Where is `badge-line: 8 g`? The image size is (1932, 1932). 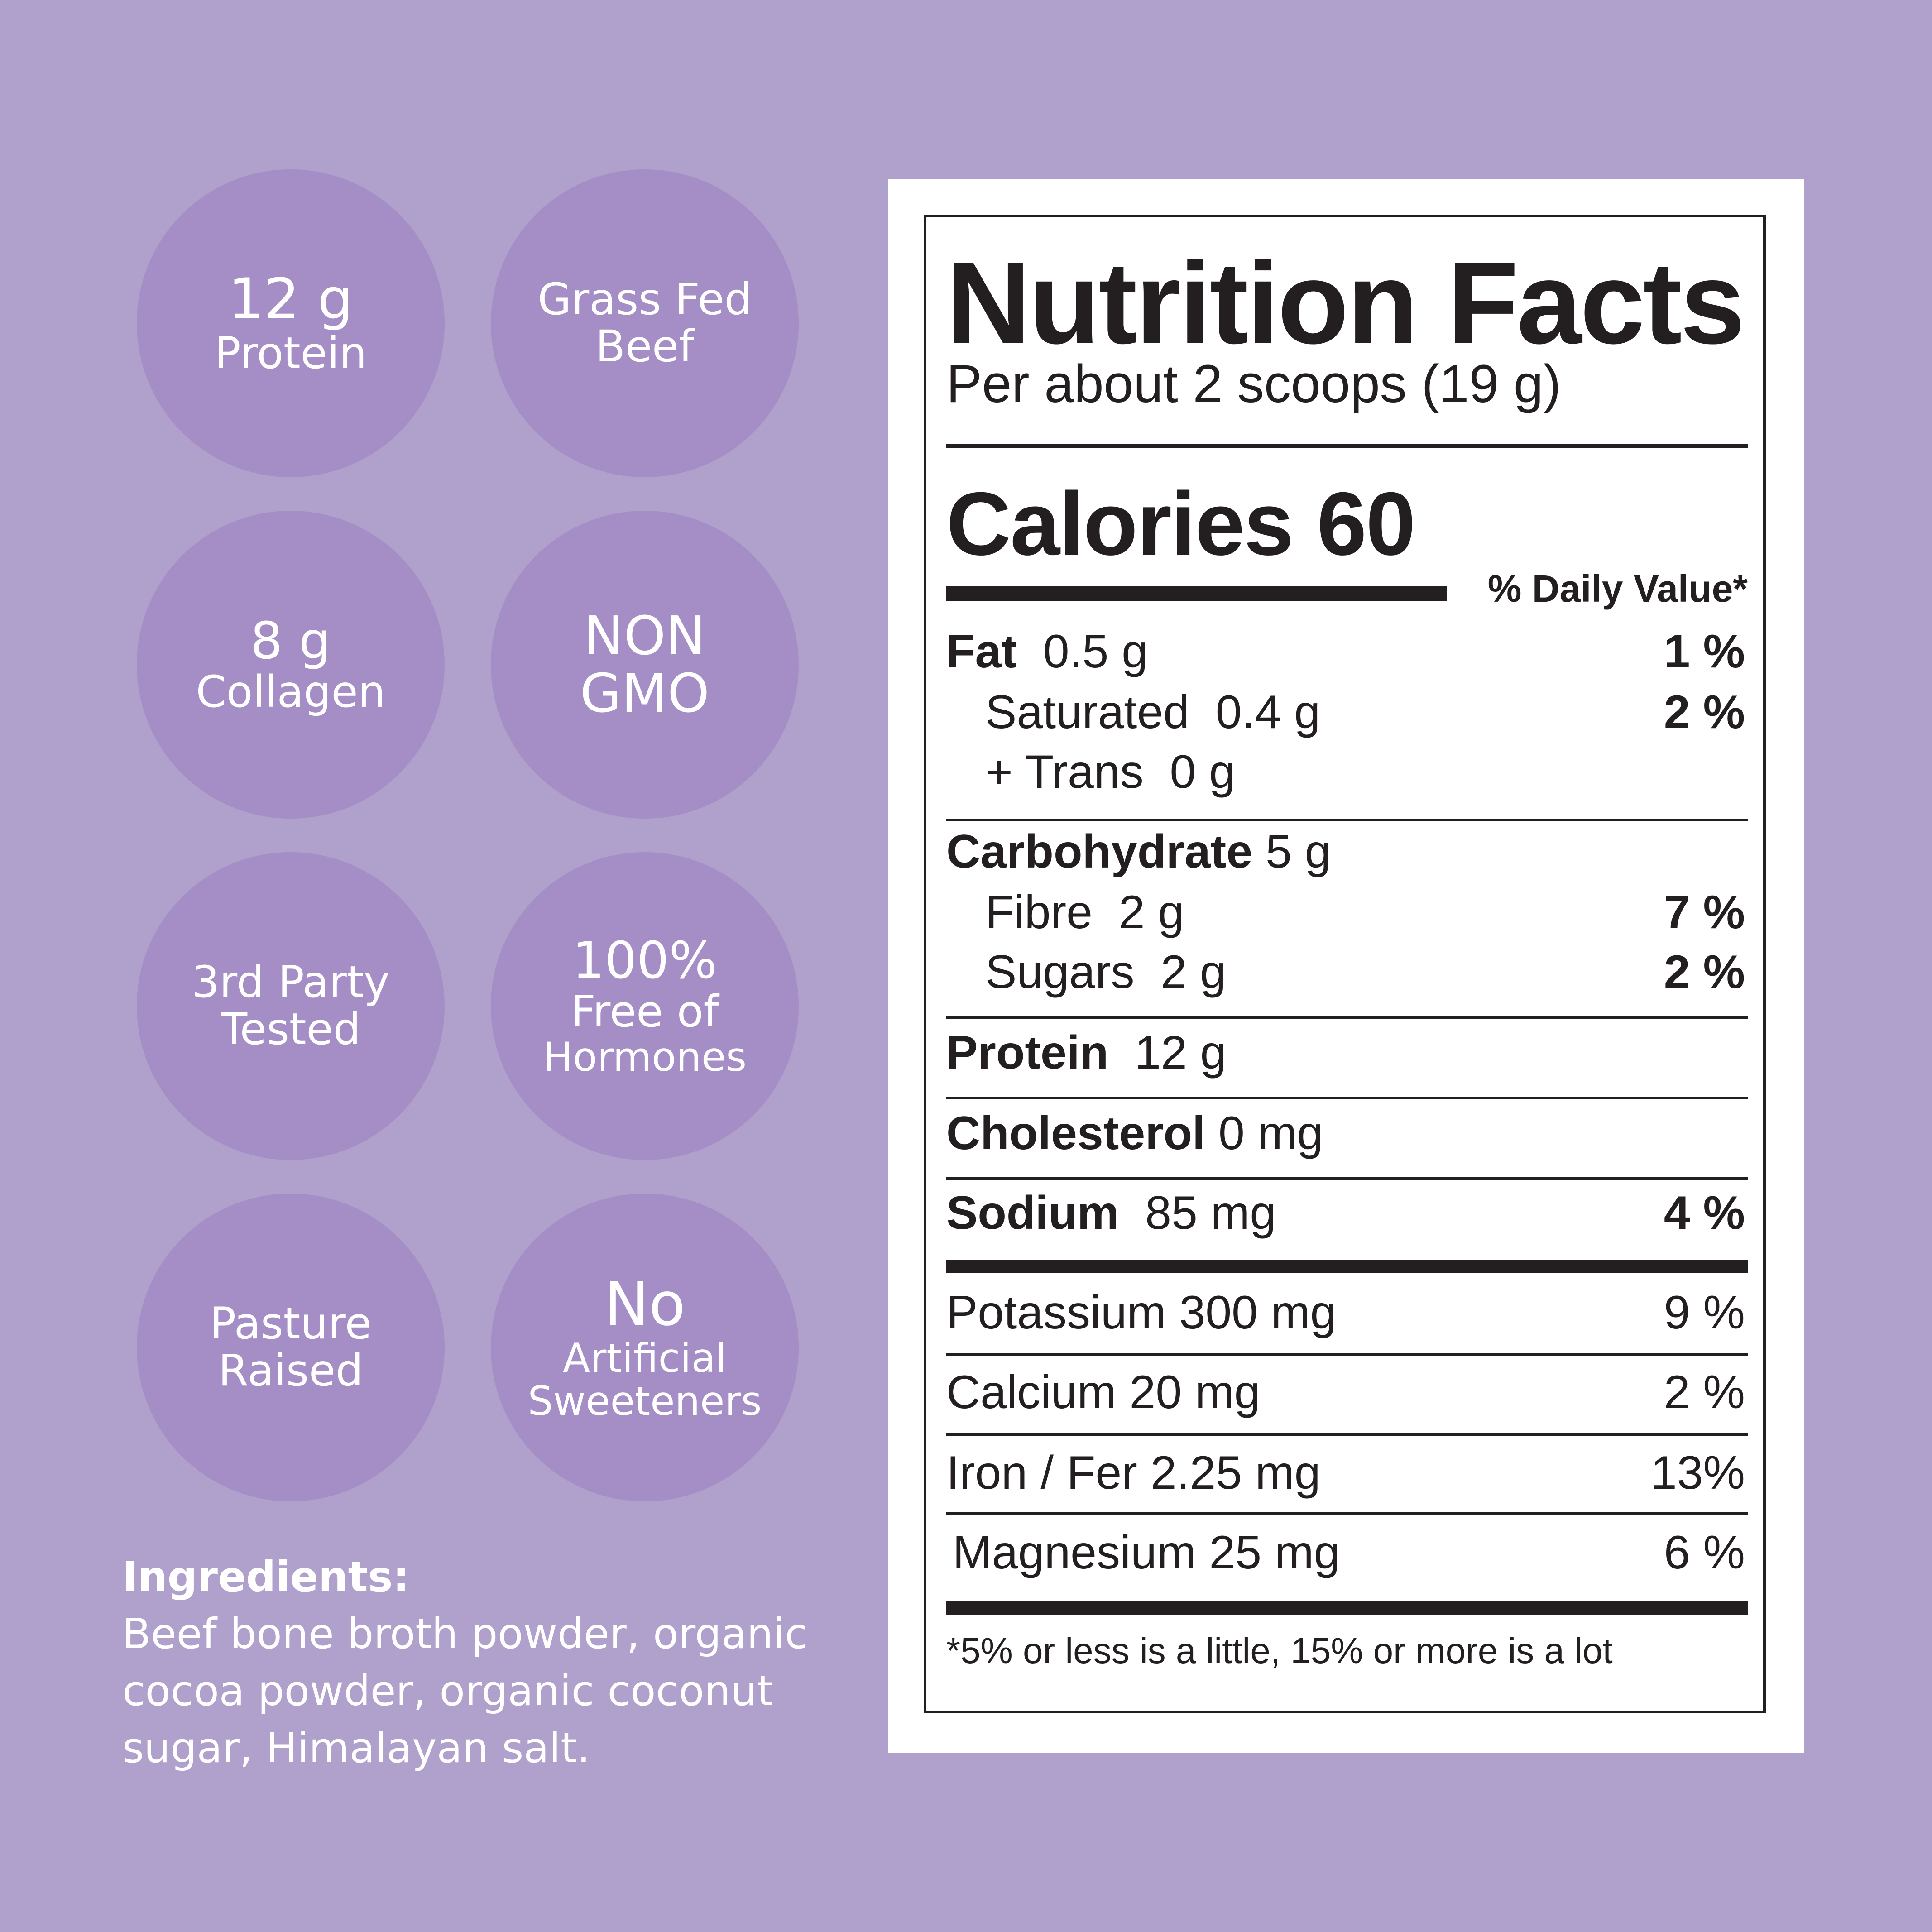 badge-line: 8 g is located at coordinates (290, 641).